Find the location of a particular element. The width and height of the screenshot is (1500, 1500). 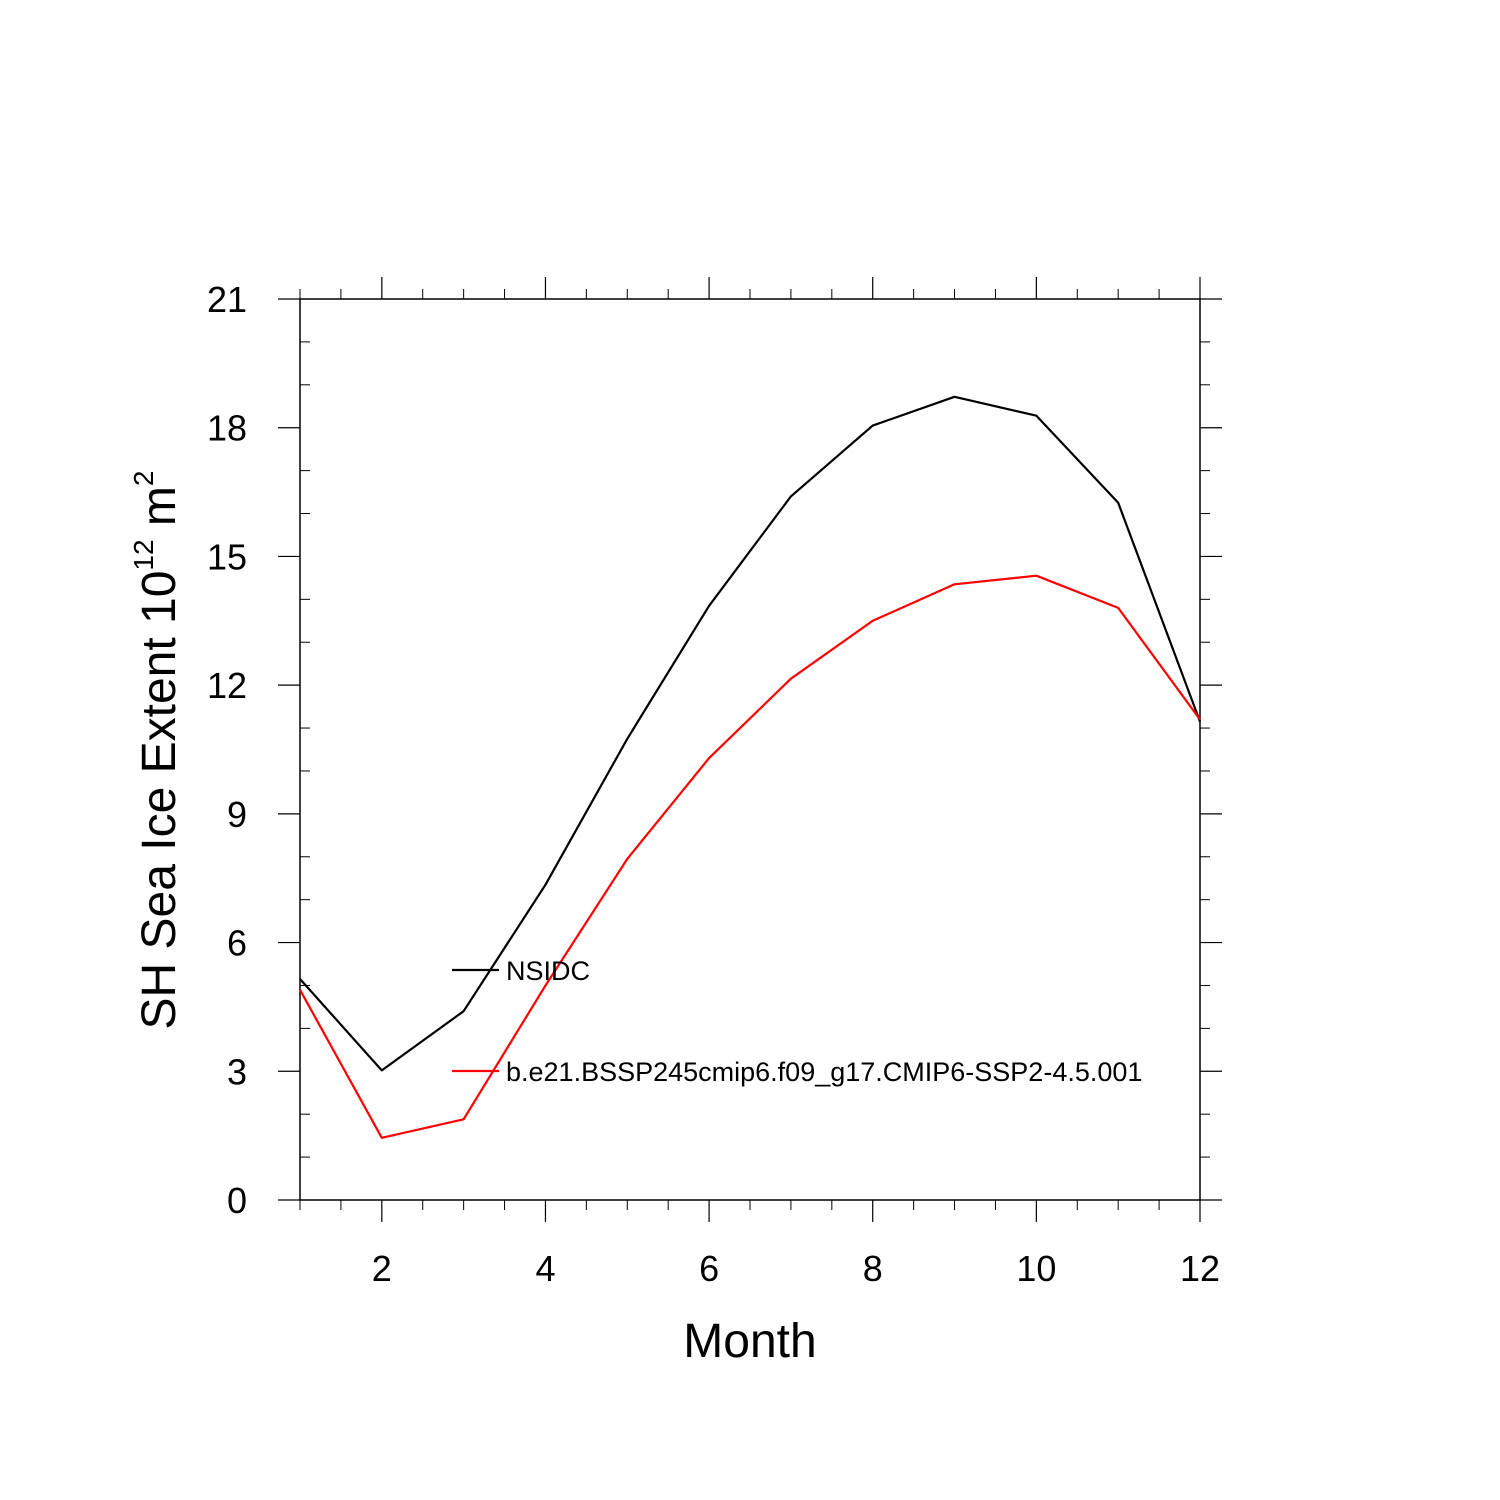

y-tick-label: 9 is located at coordinates (237, 814).